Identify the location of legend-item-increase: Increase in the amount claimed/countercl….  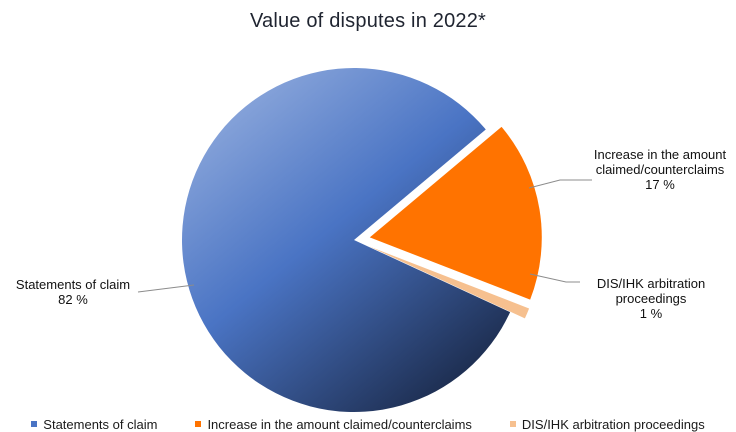
(333, 424).